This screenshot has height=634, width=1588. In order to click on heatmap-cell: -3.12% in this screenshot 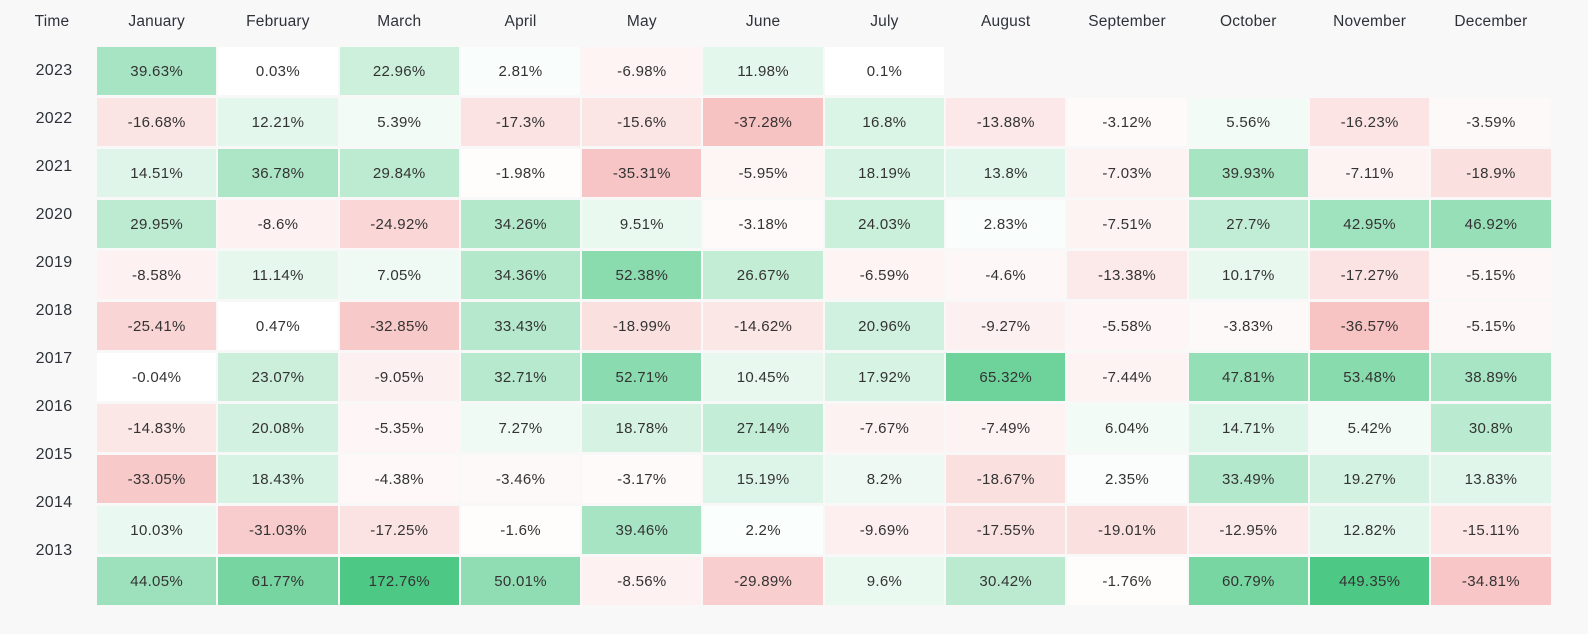, I will do `click(1127, 122)`.